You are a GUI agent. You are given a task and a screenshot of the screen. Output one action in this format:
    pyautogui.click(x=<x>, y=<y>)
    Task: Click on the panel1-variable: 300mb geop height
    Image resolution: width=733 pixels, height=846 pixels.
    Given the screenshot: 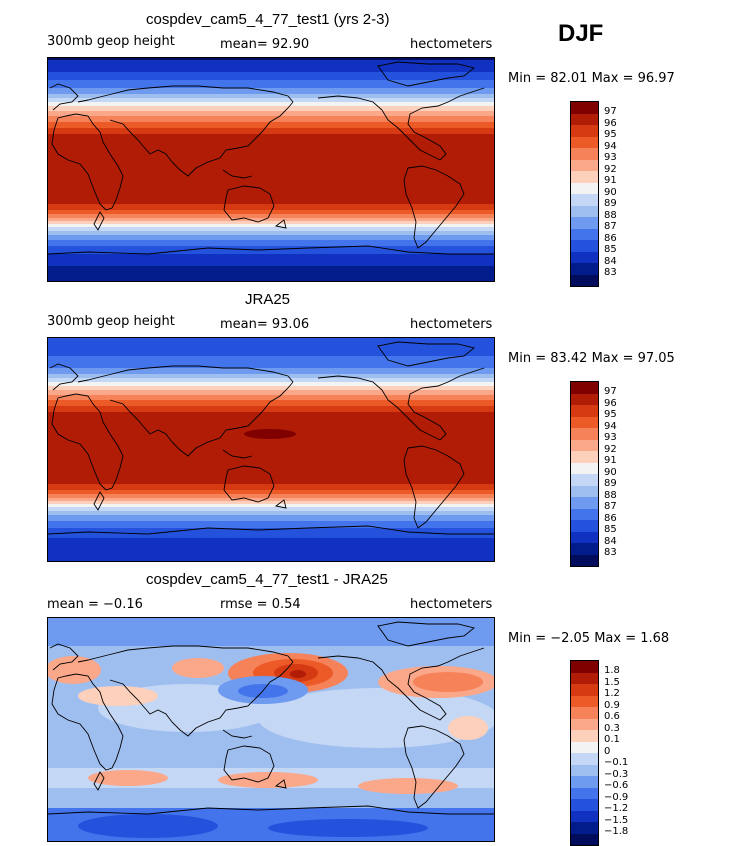 What is the action you would take?
    pyautogui.click(x=111, y=41)
    